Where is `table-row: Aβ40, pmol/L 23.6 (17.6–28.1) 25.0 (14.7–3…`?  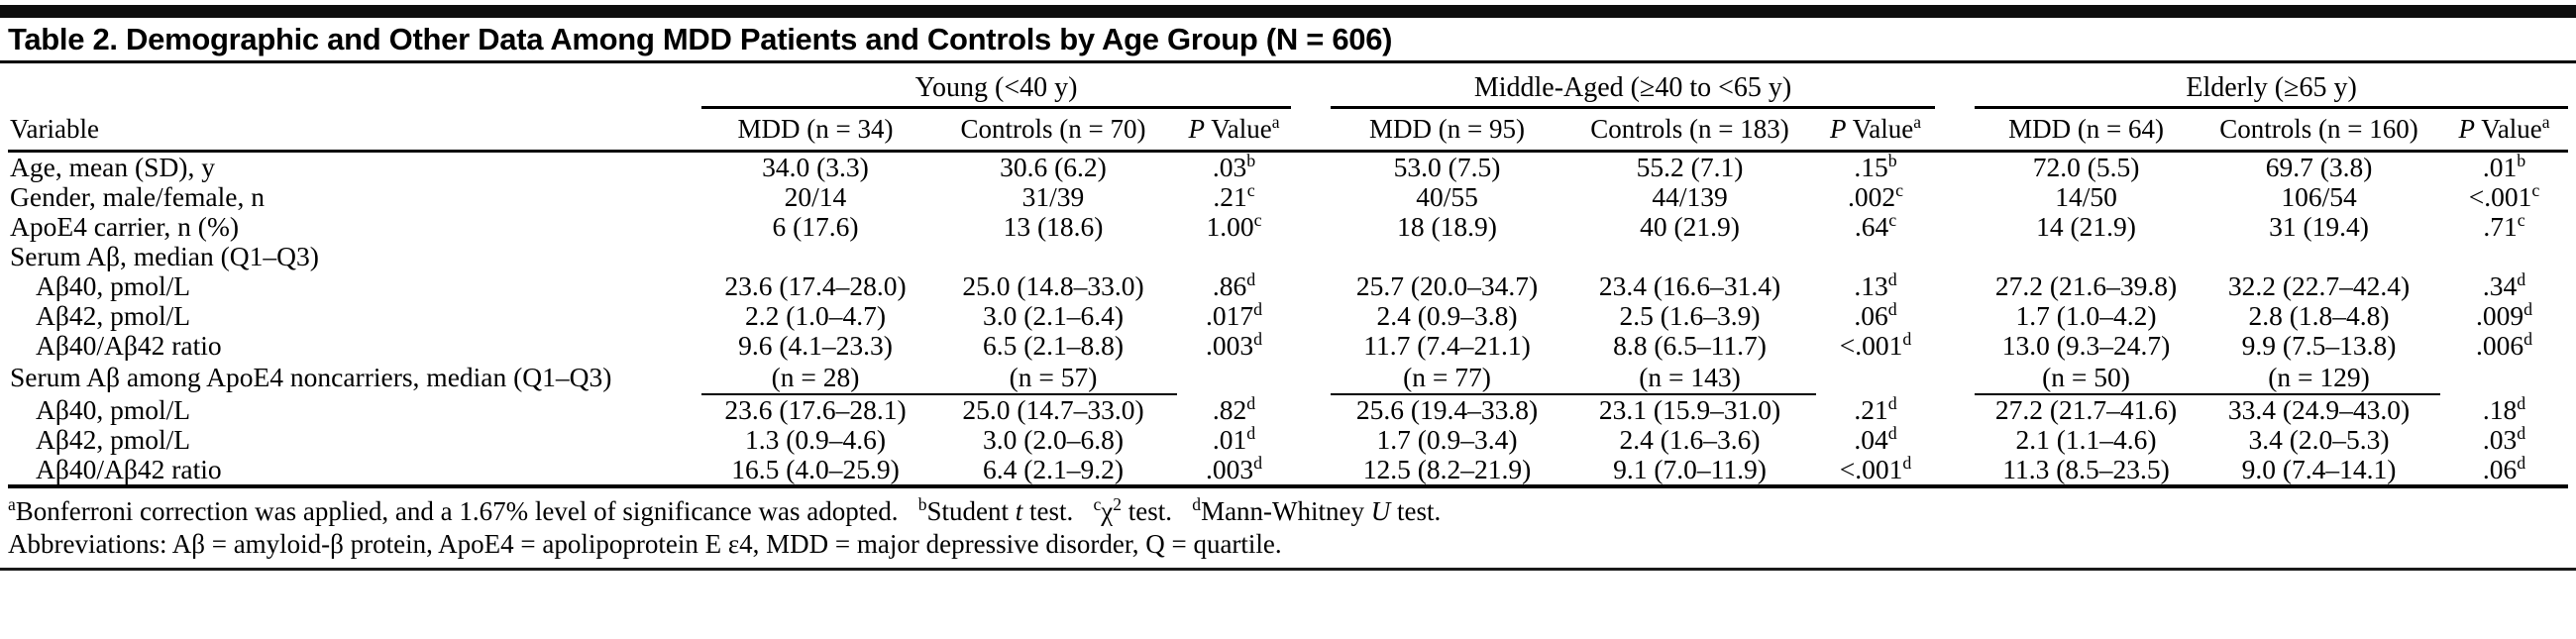 table-row: Aβ40, pmol/L 23.6 (17.6–28.1) 25.0 (14.7–3… is located at coordinates (1288, 408).